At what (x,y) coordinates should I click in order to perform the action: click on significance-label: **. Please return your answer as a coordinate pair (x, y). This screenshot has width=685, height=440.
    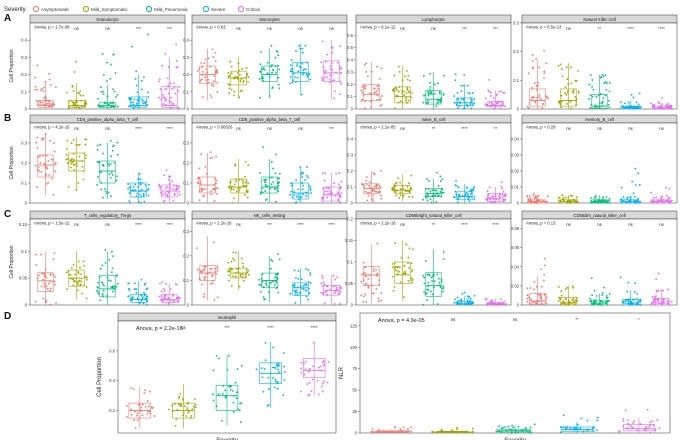
    Looking at the image, I should click on (600, 28).